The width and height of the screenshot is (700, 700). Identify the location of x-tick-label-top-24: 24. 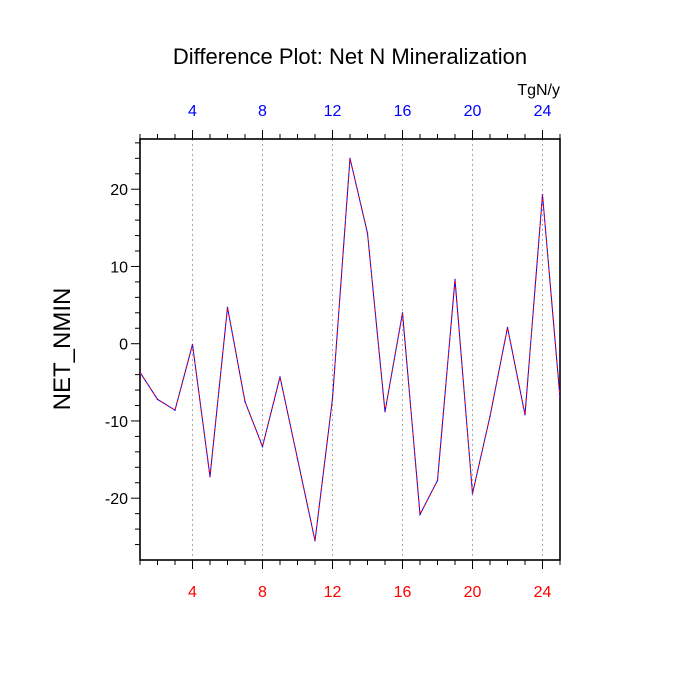
(543, 111).